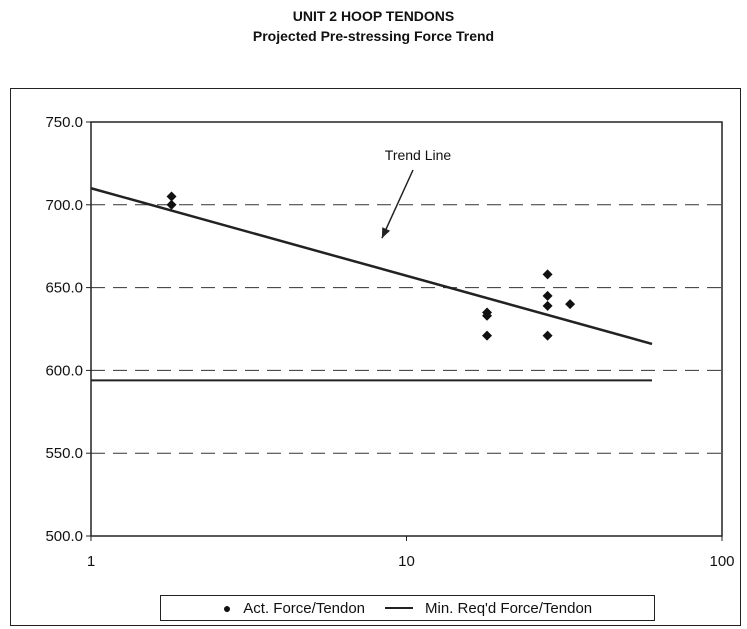  I want to click on annotation-label: Trend Line, so click(418, 155).